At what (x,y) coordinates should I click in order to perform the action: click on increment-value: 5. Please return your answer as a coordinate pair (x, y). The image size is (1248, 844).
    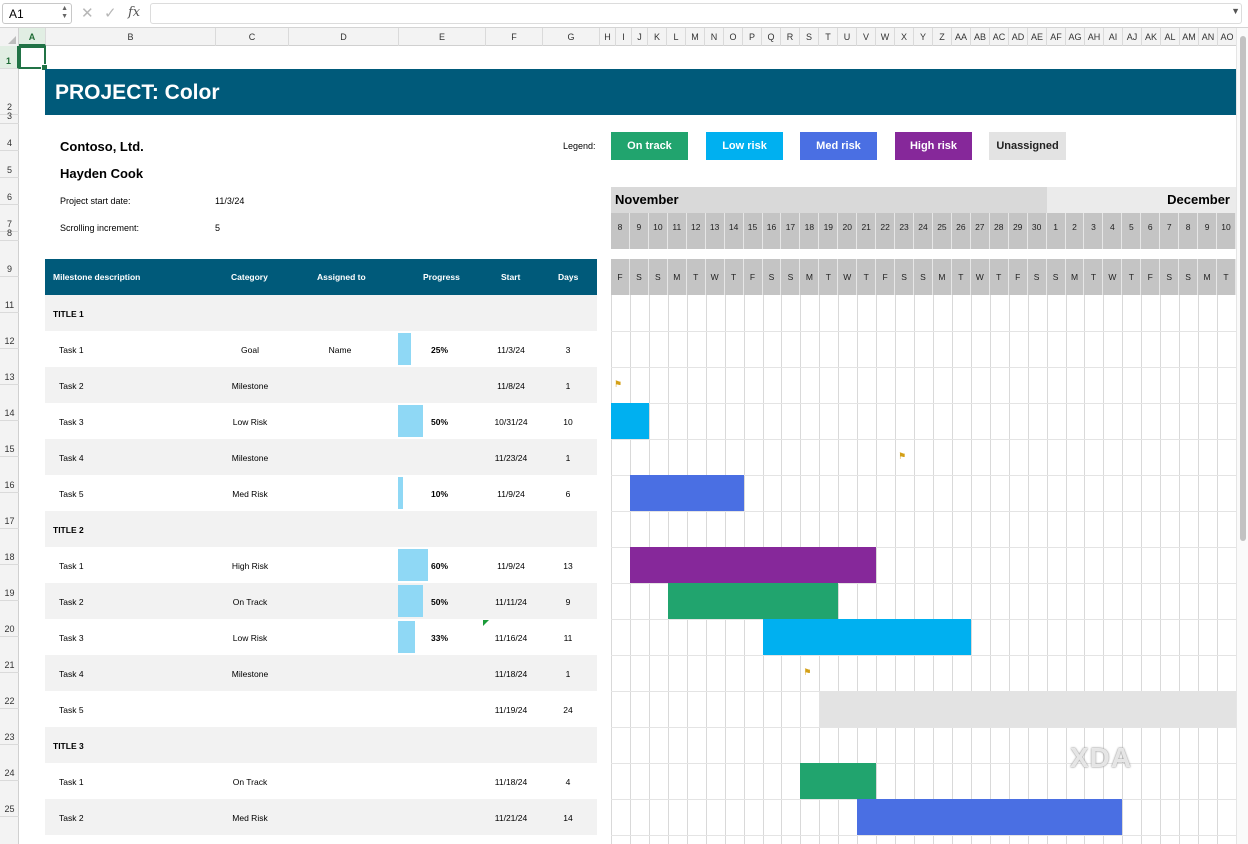
    Looking at the image, I should click on (218, 228).